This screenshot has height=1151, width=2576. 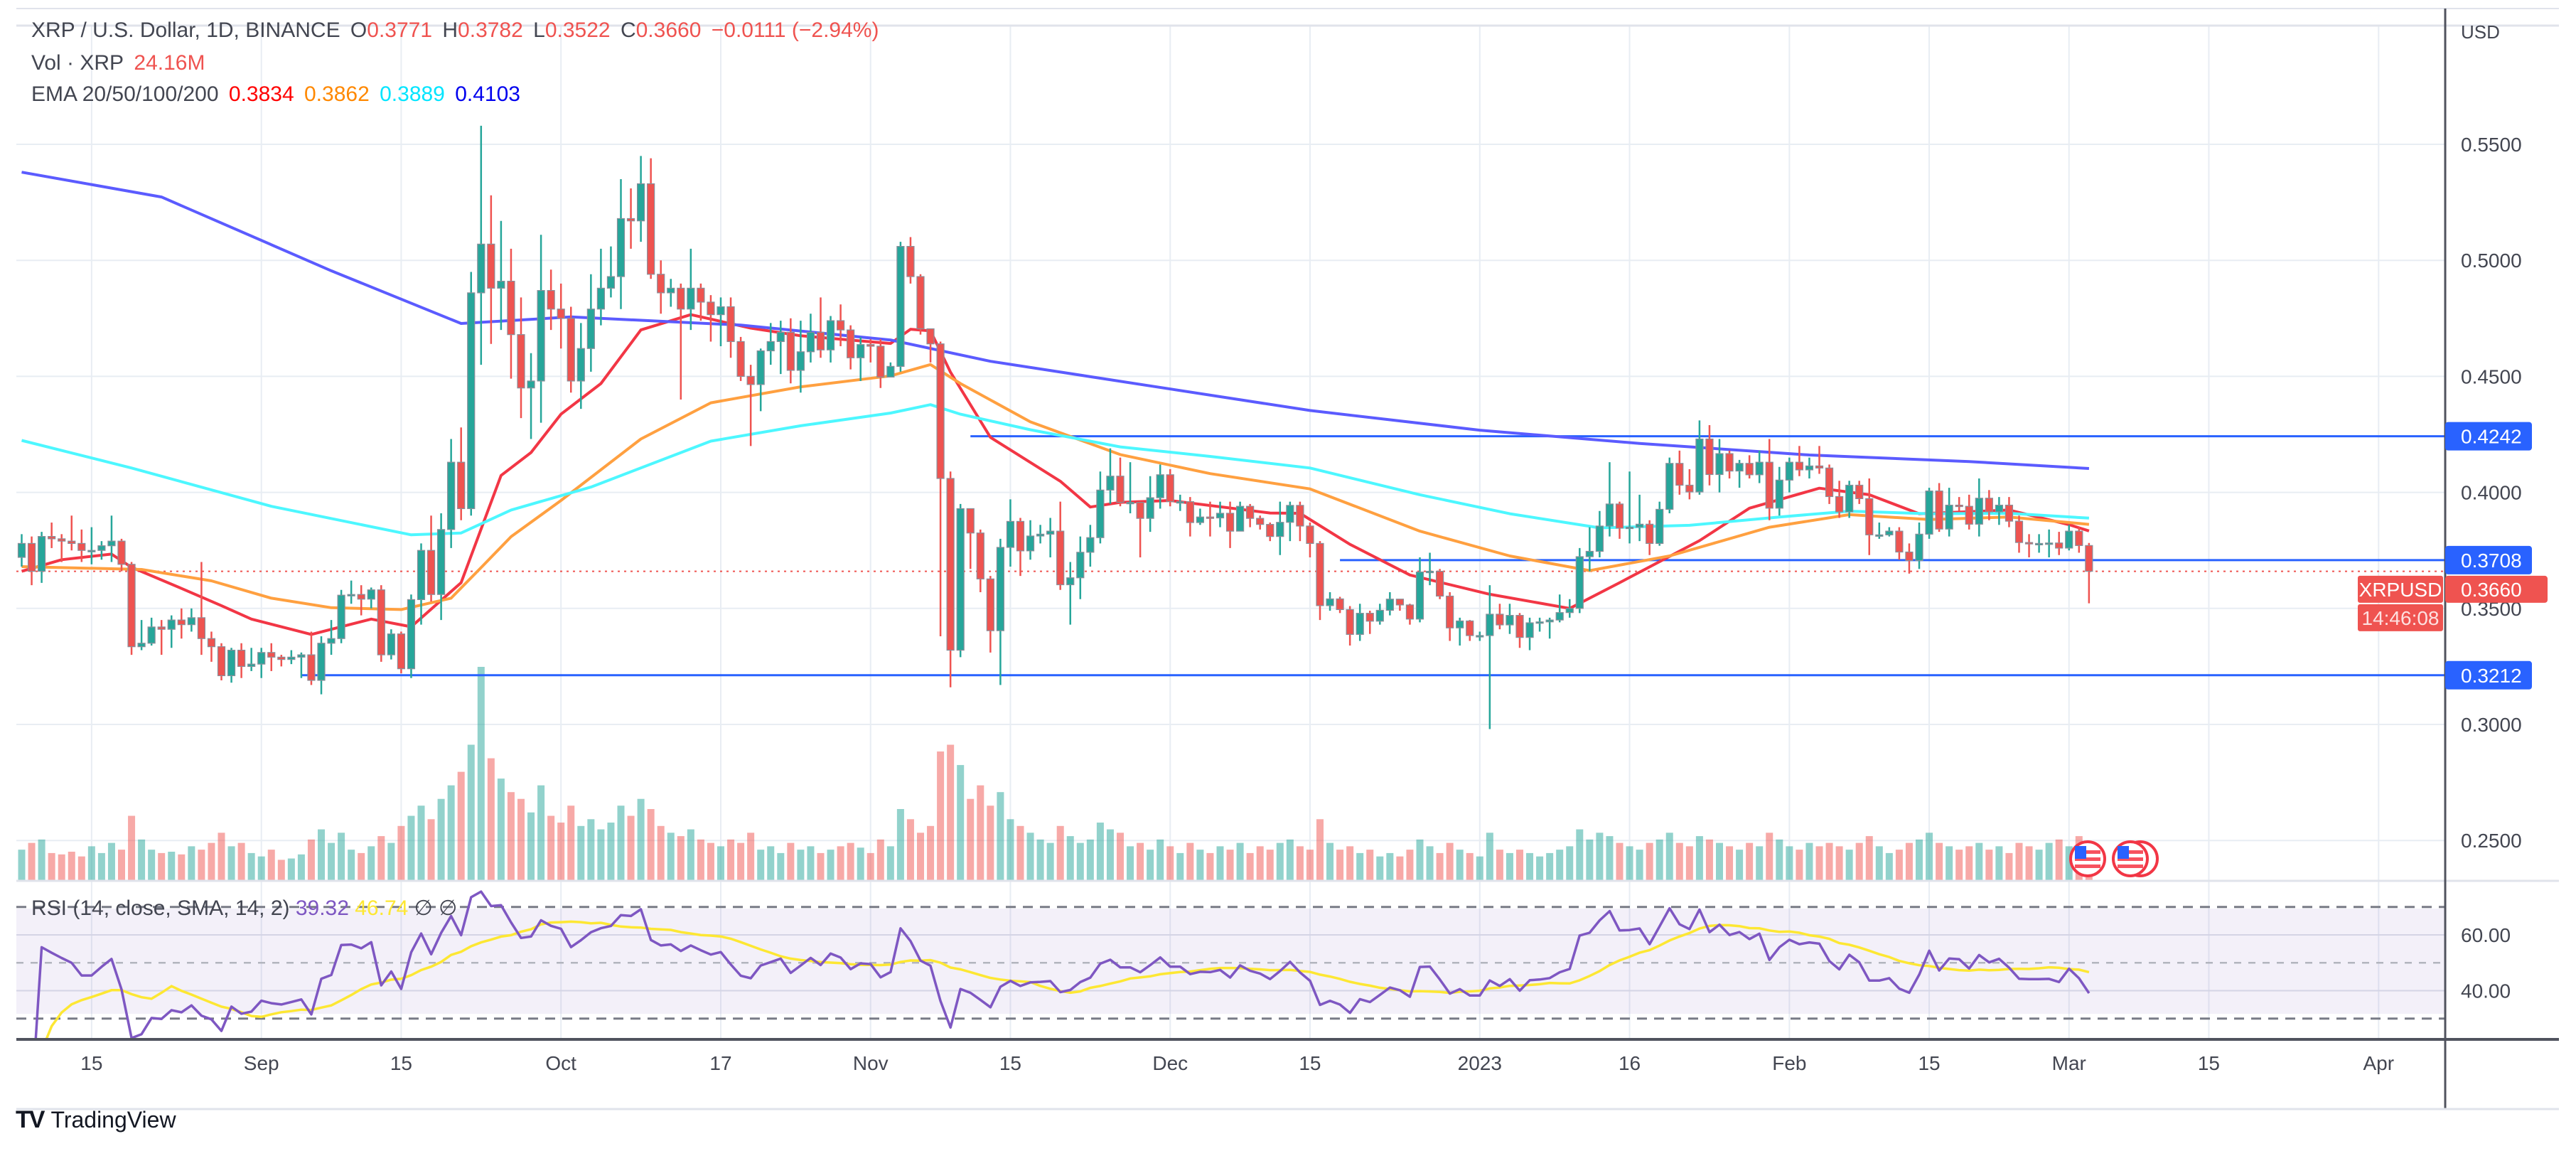 I want to click on time-axis-label: Oct, so click(x=560, y=1063).